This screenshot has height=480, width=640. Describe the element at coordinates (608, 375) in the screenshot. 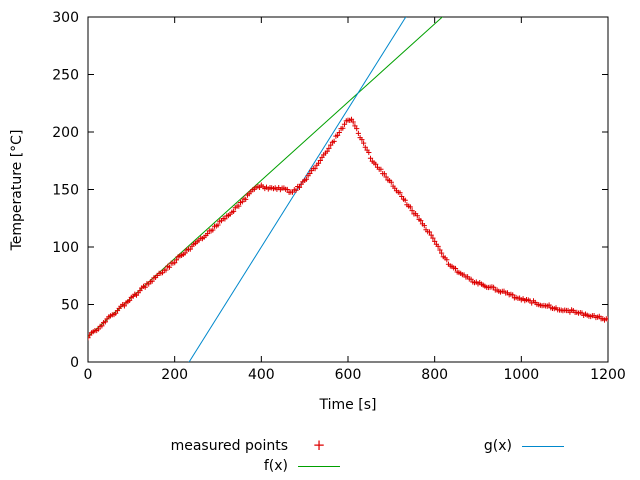

I see `x-tick-label: 1200` at that location.